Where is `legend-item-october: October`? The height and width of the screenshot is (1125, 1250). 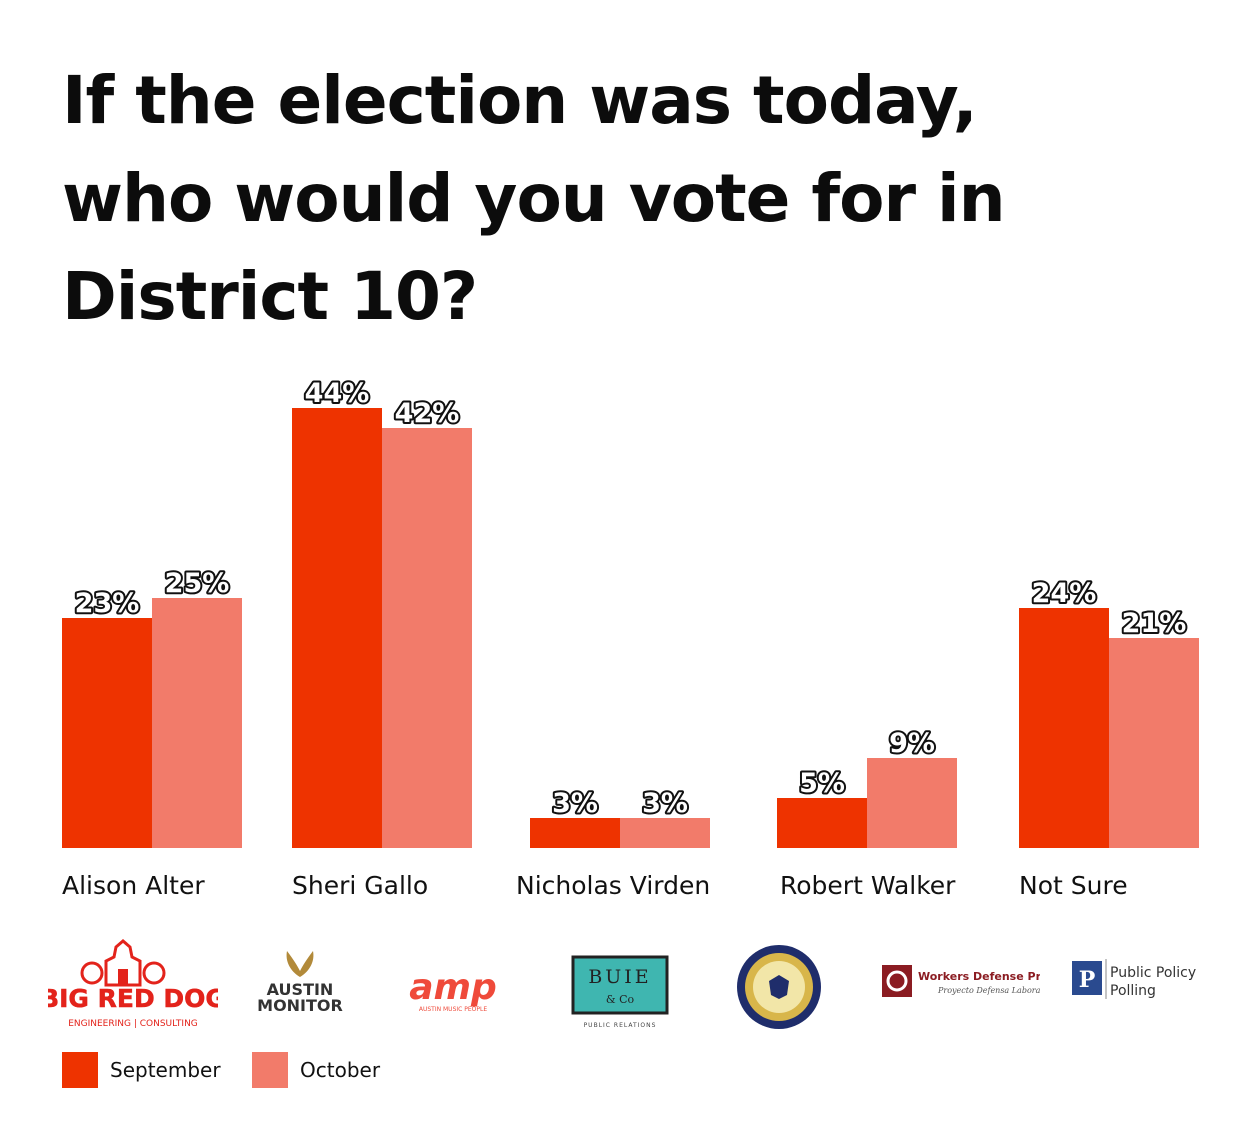 legend-item-october: October is located at coordinates (316, 1070).